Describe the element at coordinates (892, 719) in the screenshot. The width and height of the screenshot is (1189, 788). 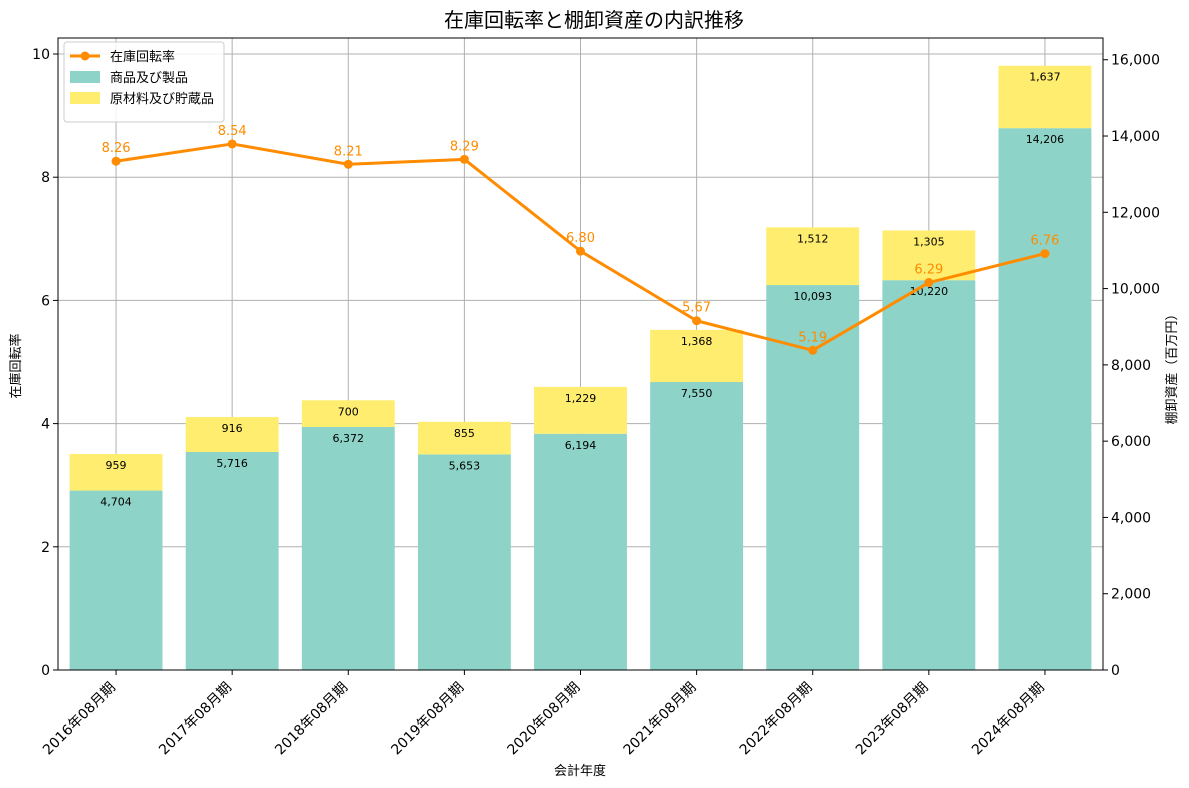
I see `x-tick-label: 2023年08月期` at that location.